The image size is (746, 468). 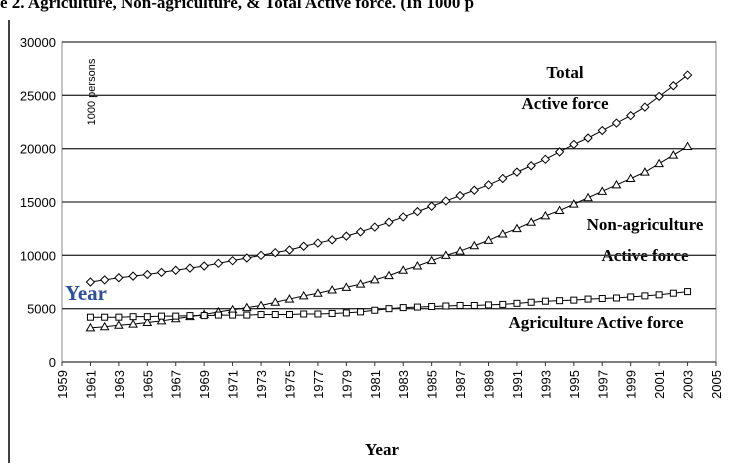 I want to click on annotation: Year, so click(x=86, y=293).